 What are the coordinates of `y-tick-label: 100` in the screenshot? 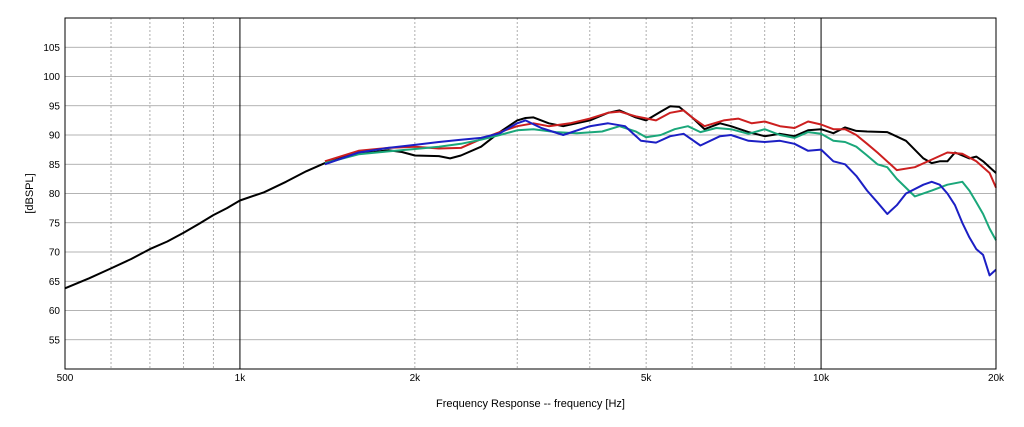 It's located at (51, 77).